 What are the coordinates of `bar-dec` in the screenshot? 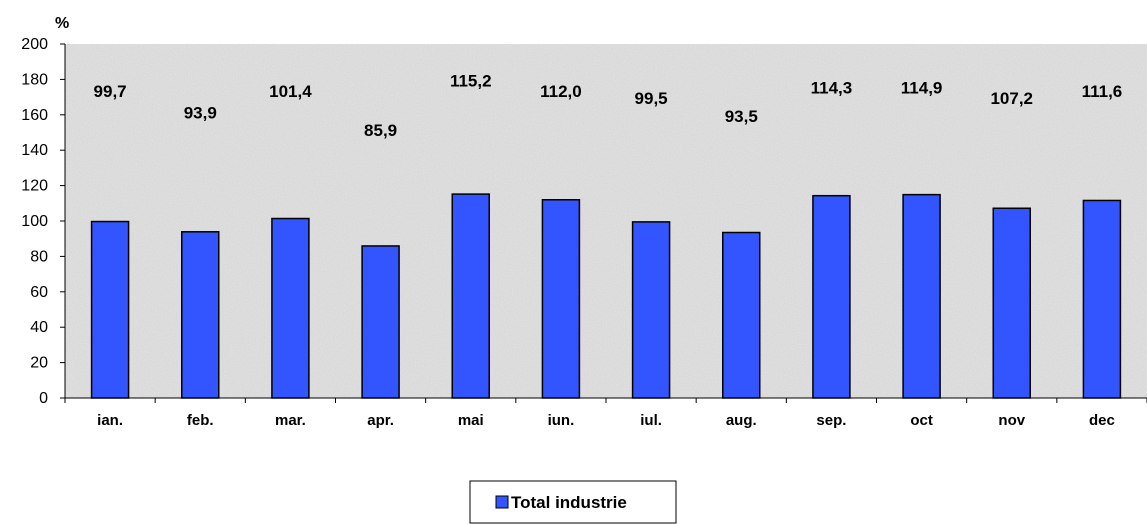 It's located at (1102, 299).